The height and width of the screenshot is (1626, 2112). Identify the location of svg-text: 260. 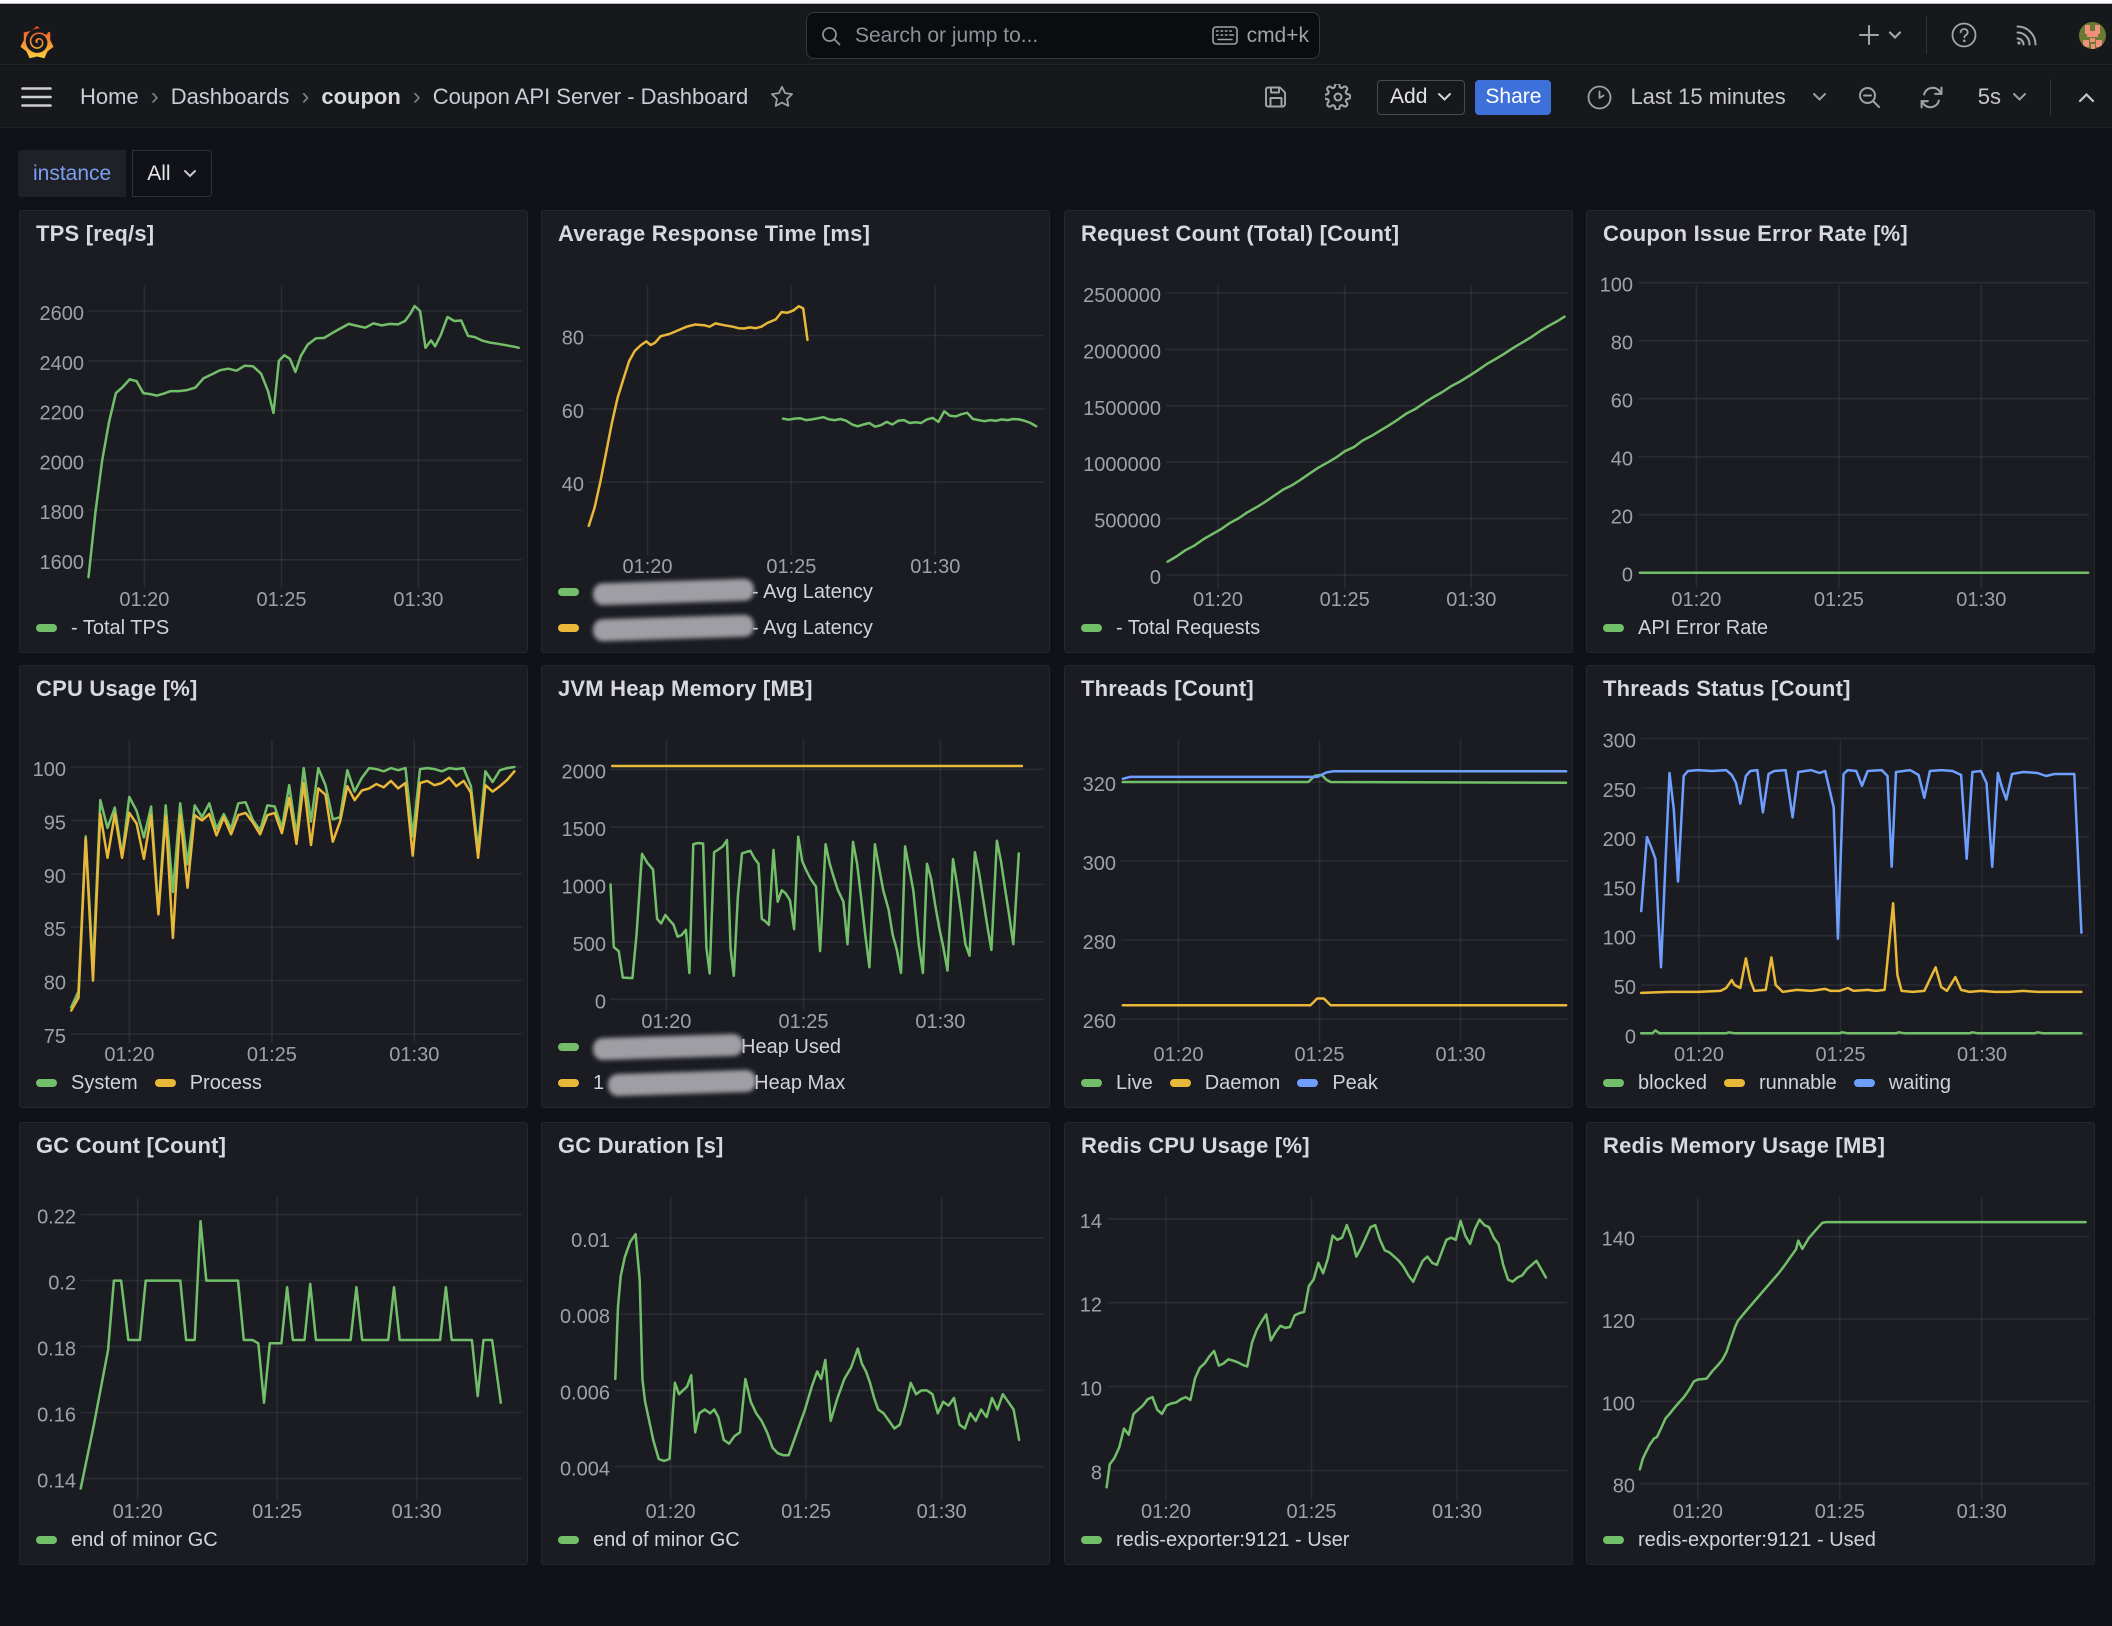
(1099, 1022).